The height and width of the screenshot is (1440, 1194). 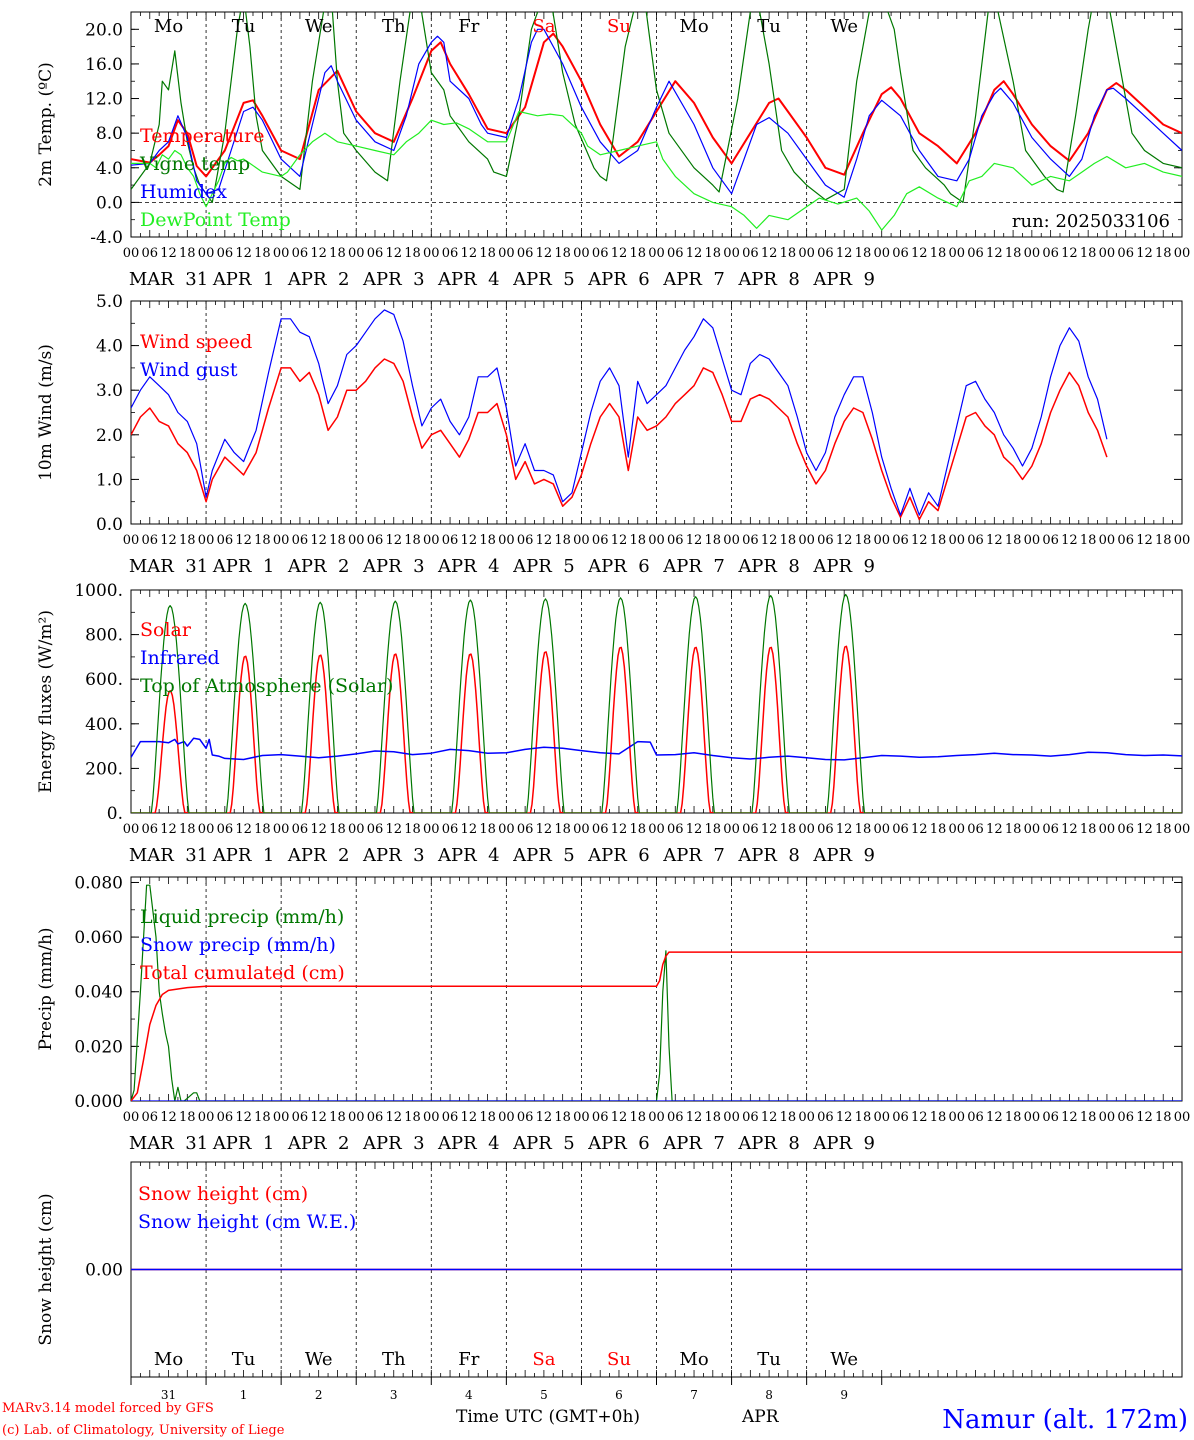 I want to click on series-line-wind-gust, so click(x=619, y=412).